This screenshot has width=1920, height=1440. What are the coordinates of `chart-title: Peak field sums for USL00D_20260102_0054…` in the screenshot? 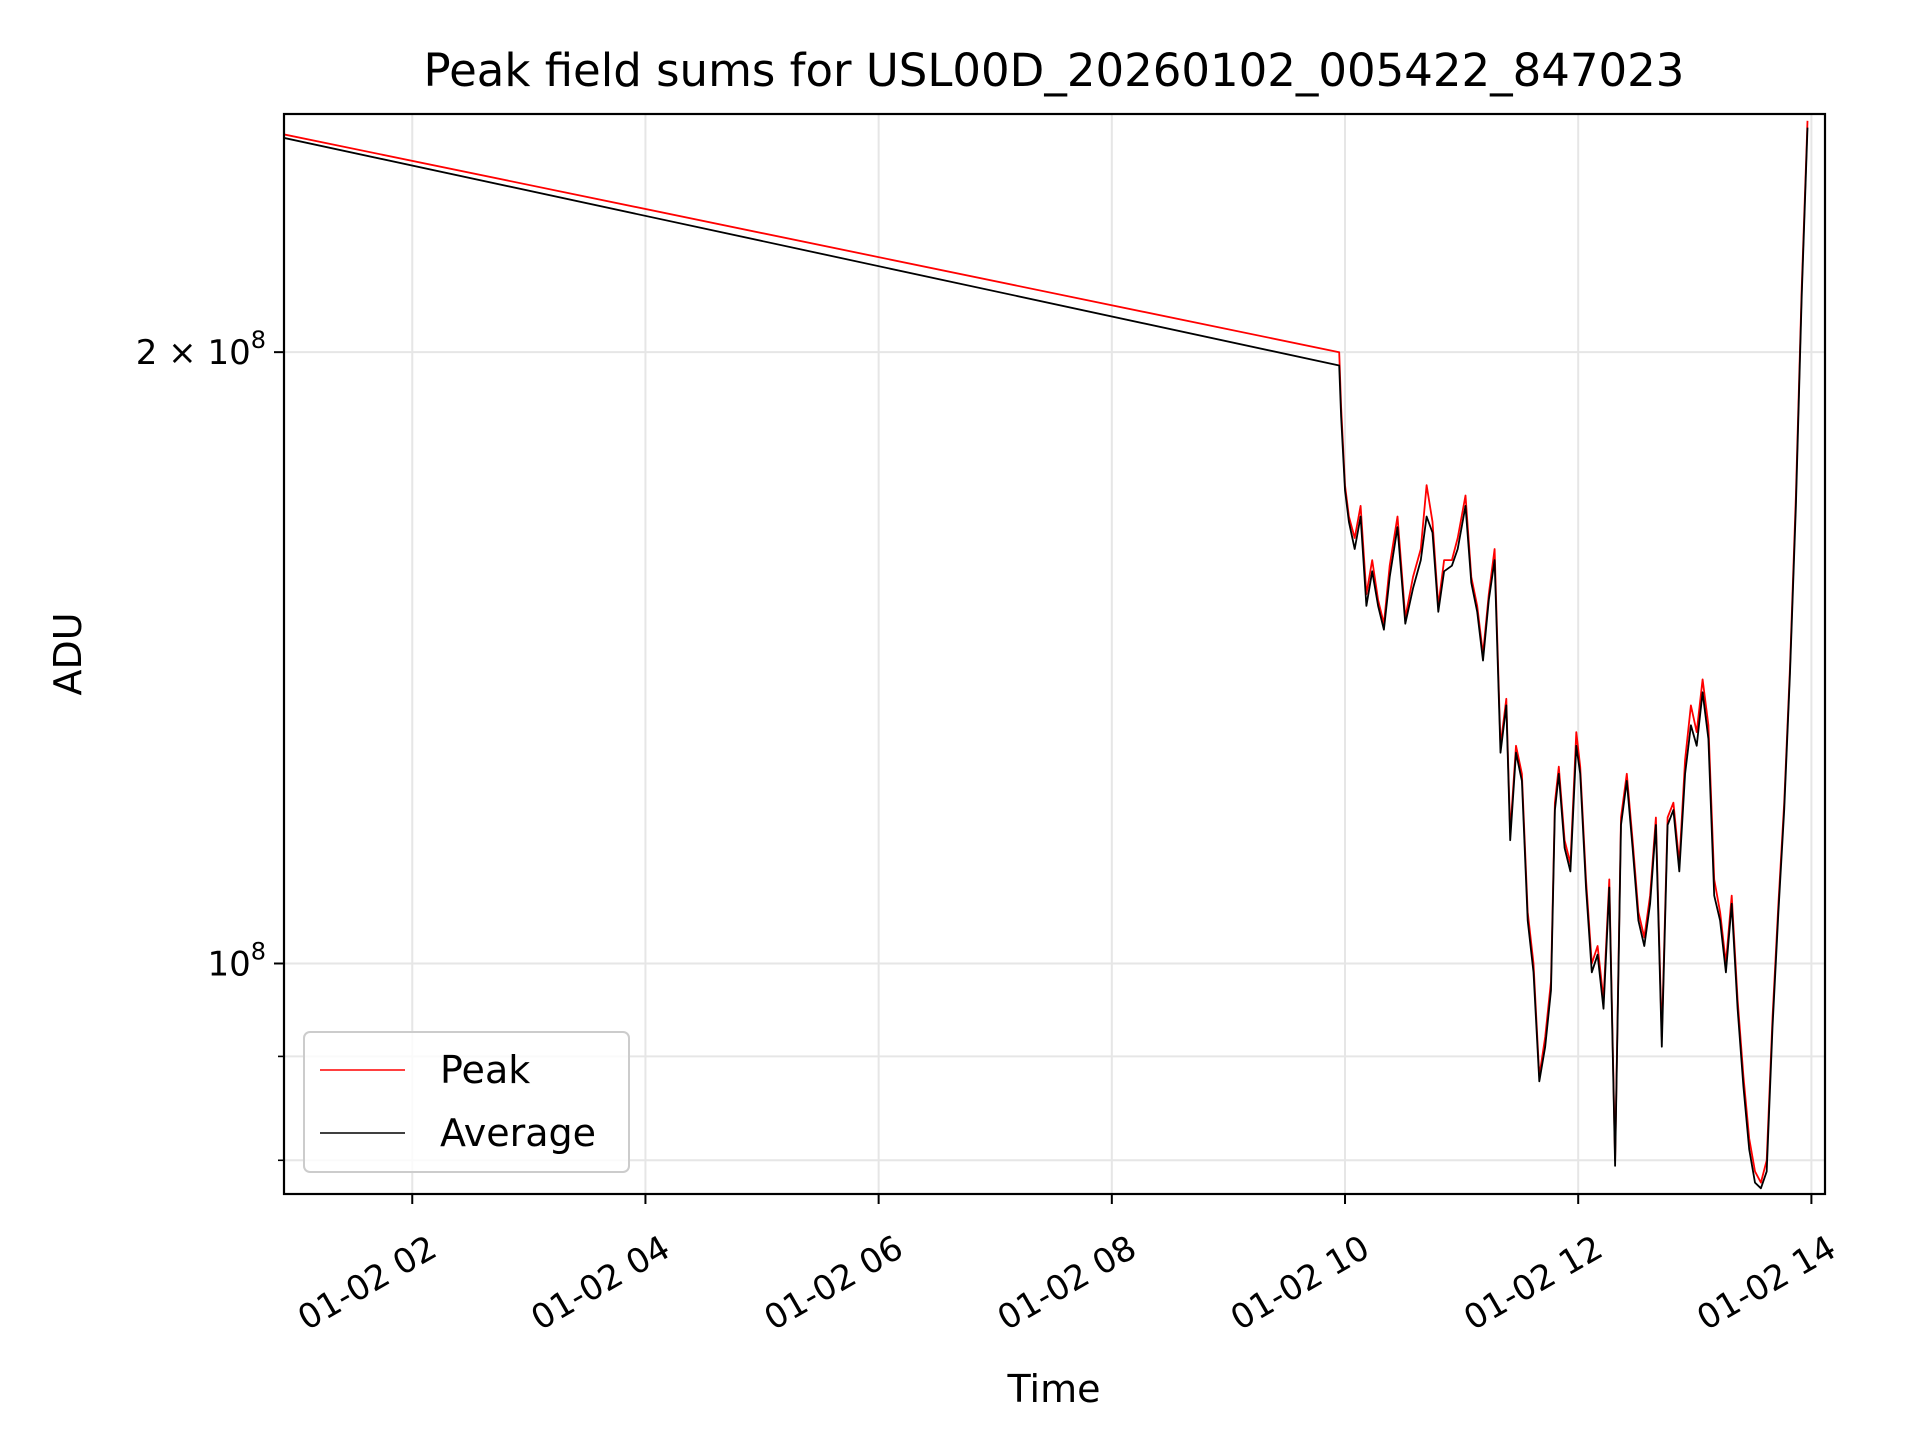 It's located at (1054, 70).